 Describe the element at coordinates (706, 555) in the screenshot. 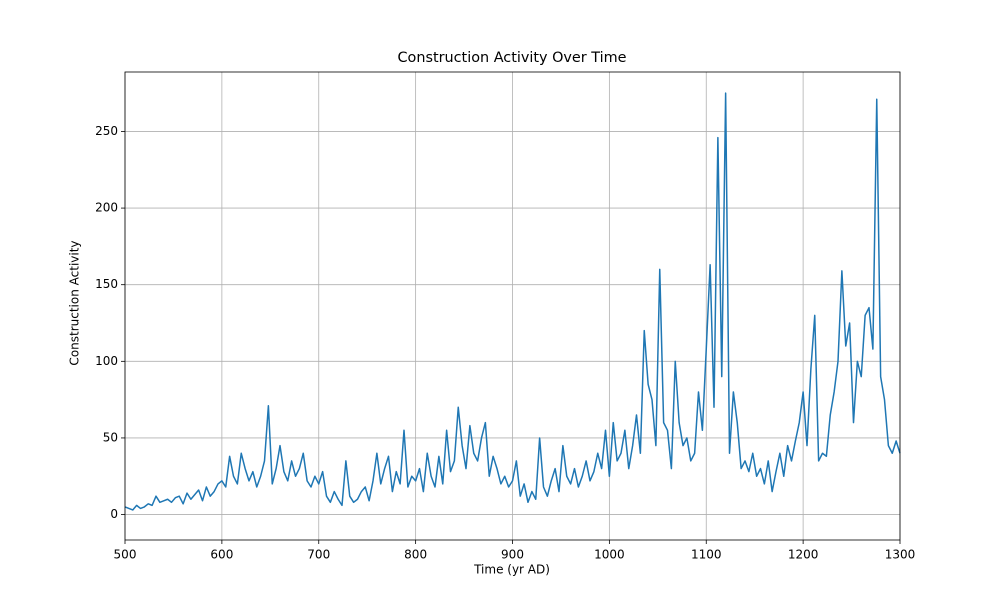

I see `x-tick-label: 1100` at that location.